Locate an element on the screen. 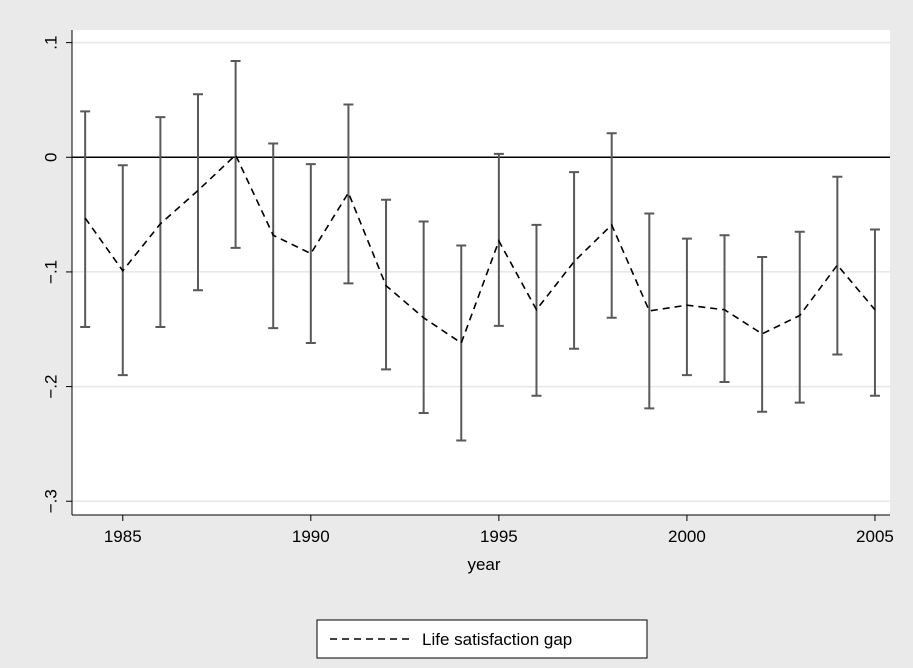 Image resolution: width=913 pixels, height=668 pixels. x-tick-label: 1995 is located at coordinates (499, 536).